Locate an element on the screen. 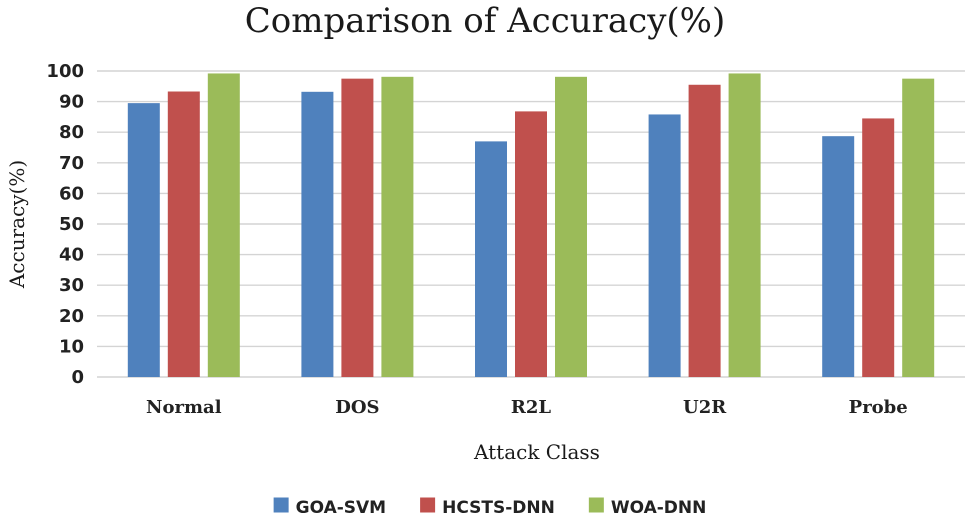 The height and width of the screenshot is (529, 980). bar-woa-dnn-u2r is located at coordinates (744, 225).